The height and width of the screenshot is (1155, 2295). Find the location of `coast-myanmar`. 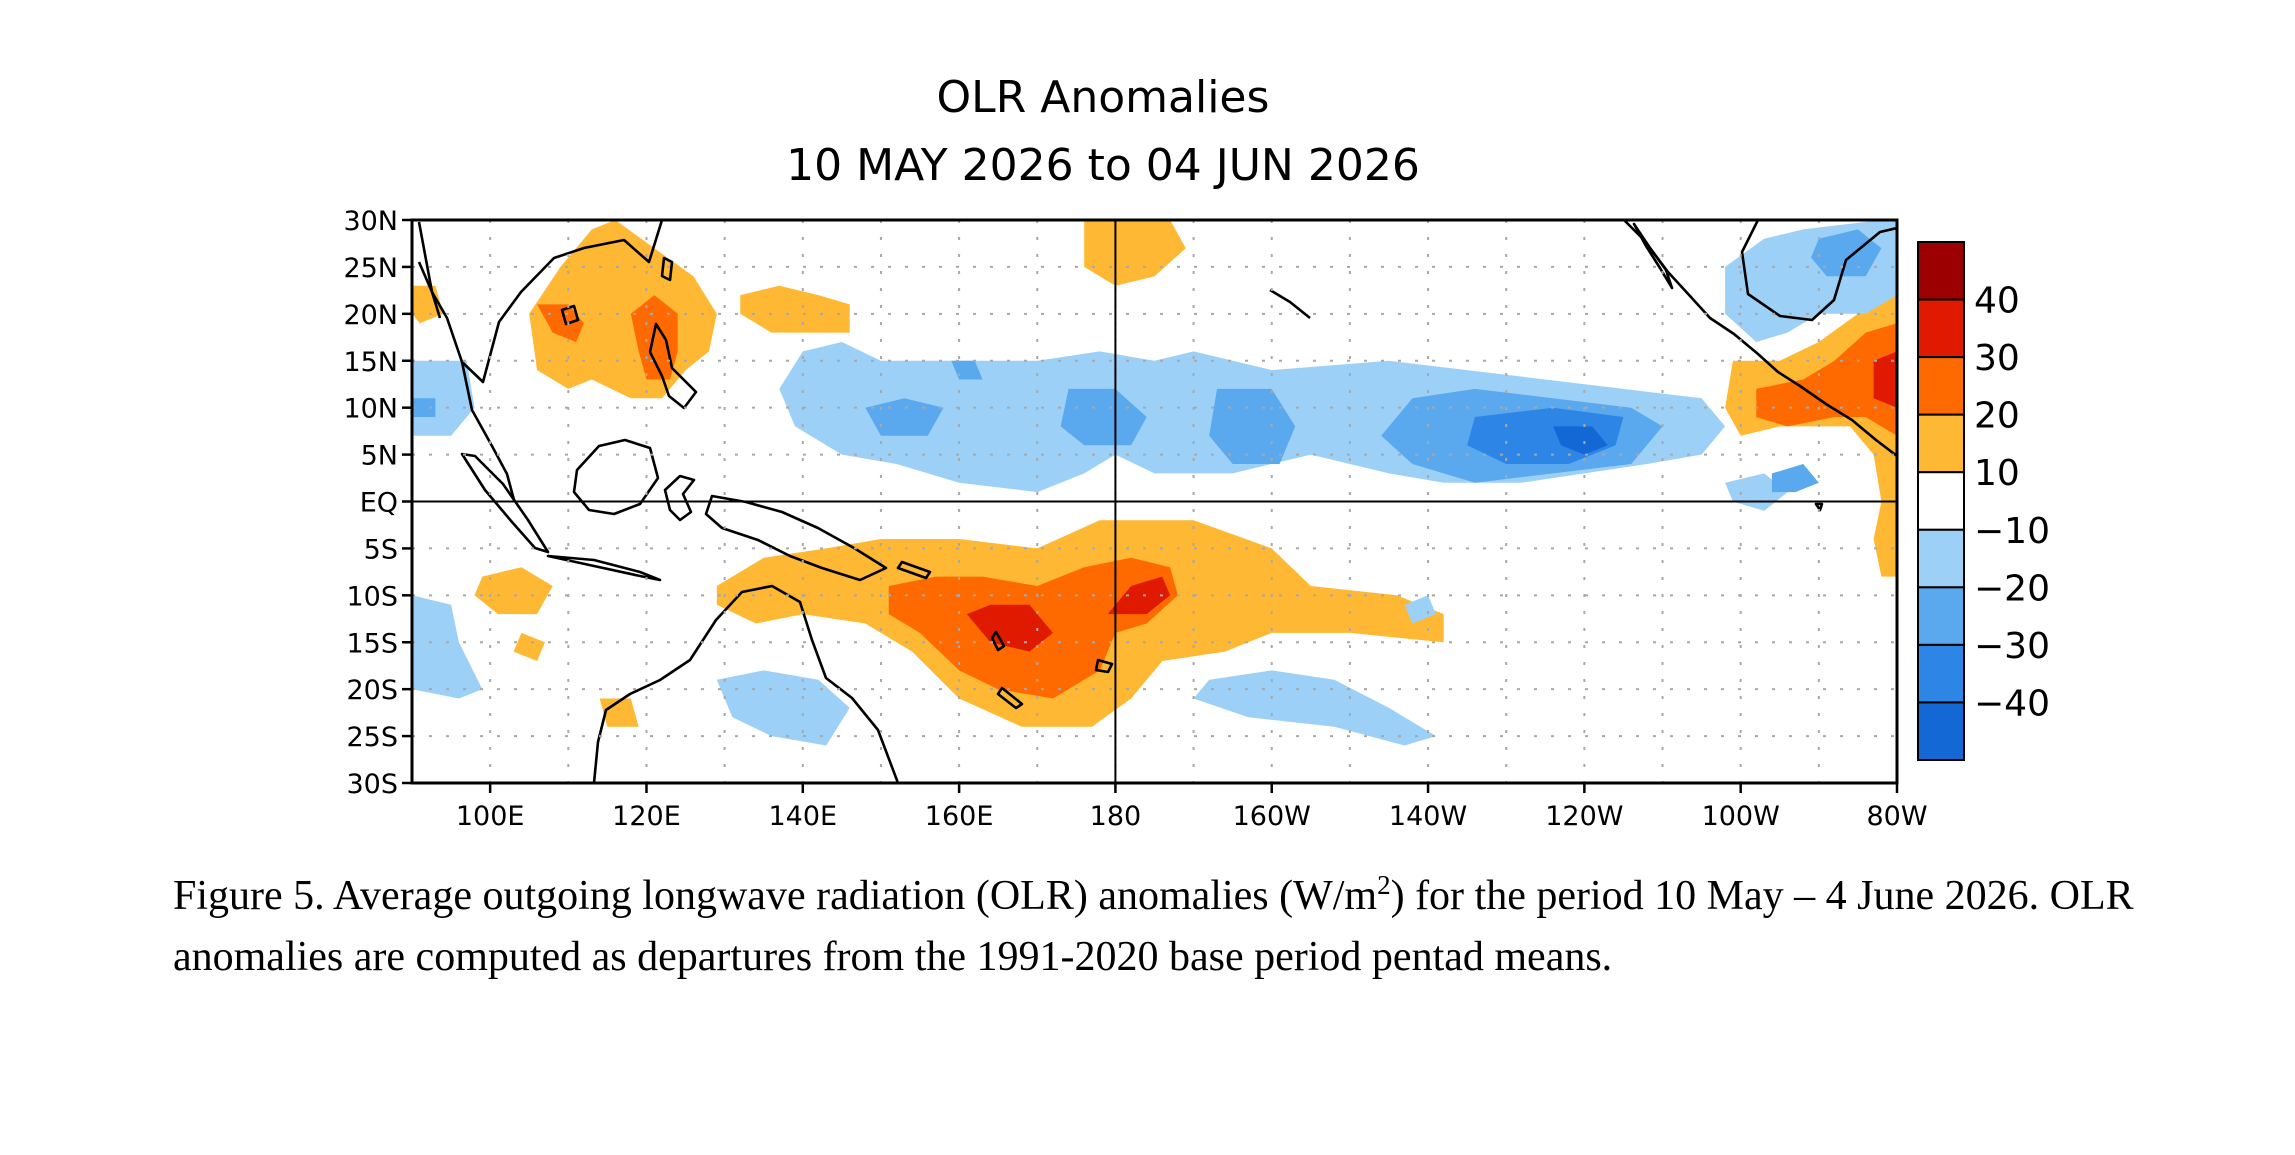

coast-myanmar is located at coordinates (429, 290).